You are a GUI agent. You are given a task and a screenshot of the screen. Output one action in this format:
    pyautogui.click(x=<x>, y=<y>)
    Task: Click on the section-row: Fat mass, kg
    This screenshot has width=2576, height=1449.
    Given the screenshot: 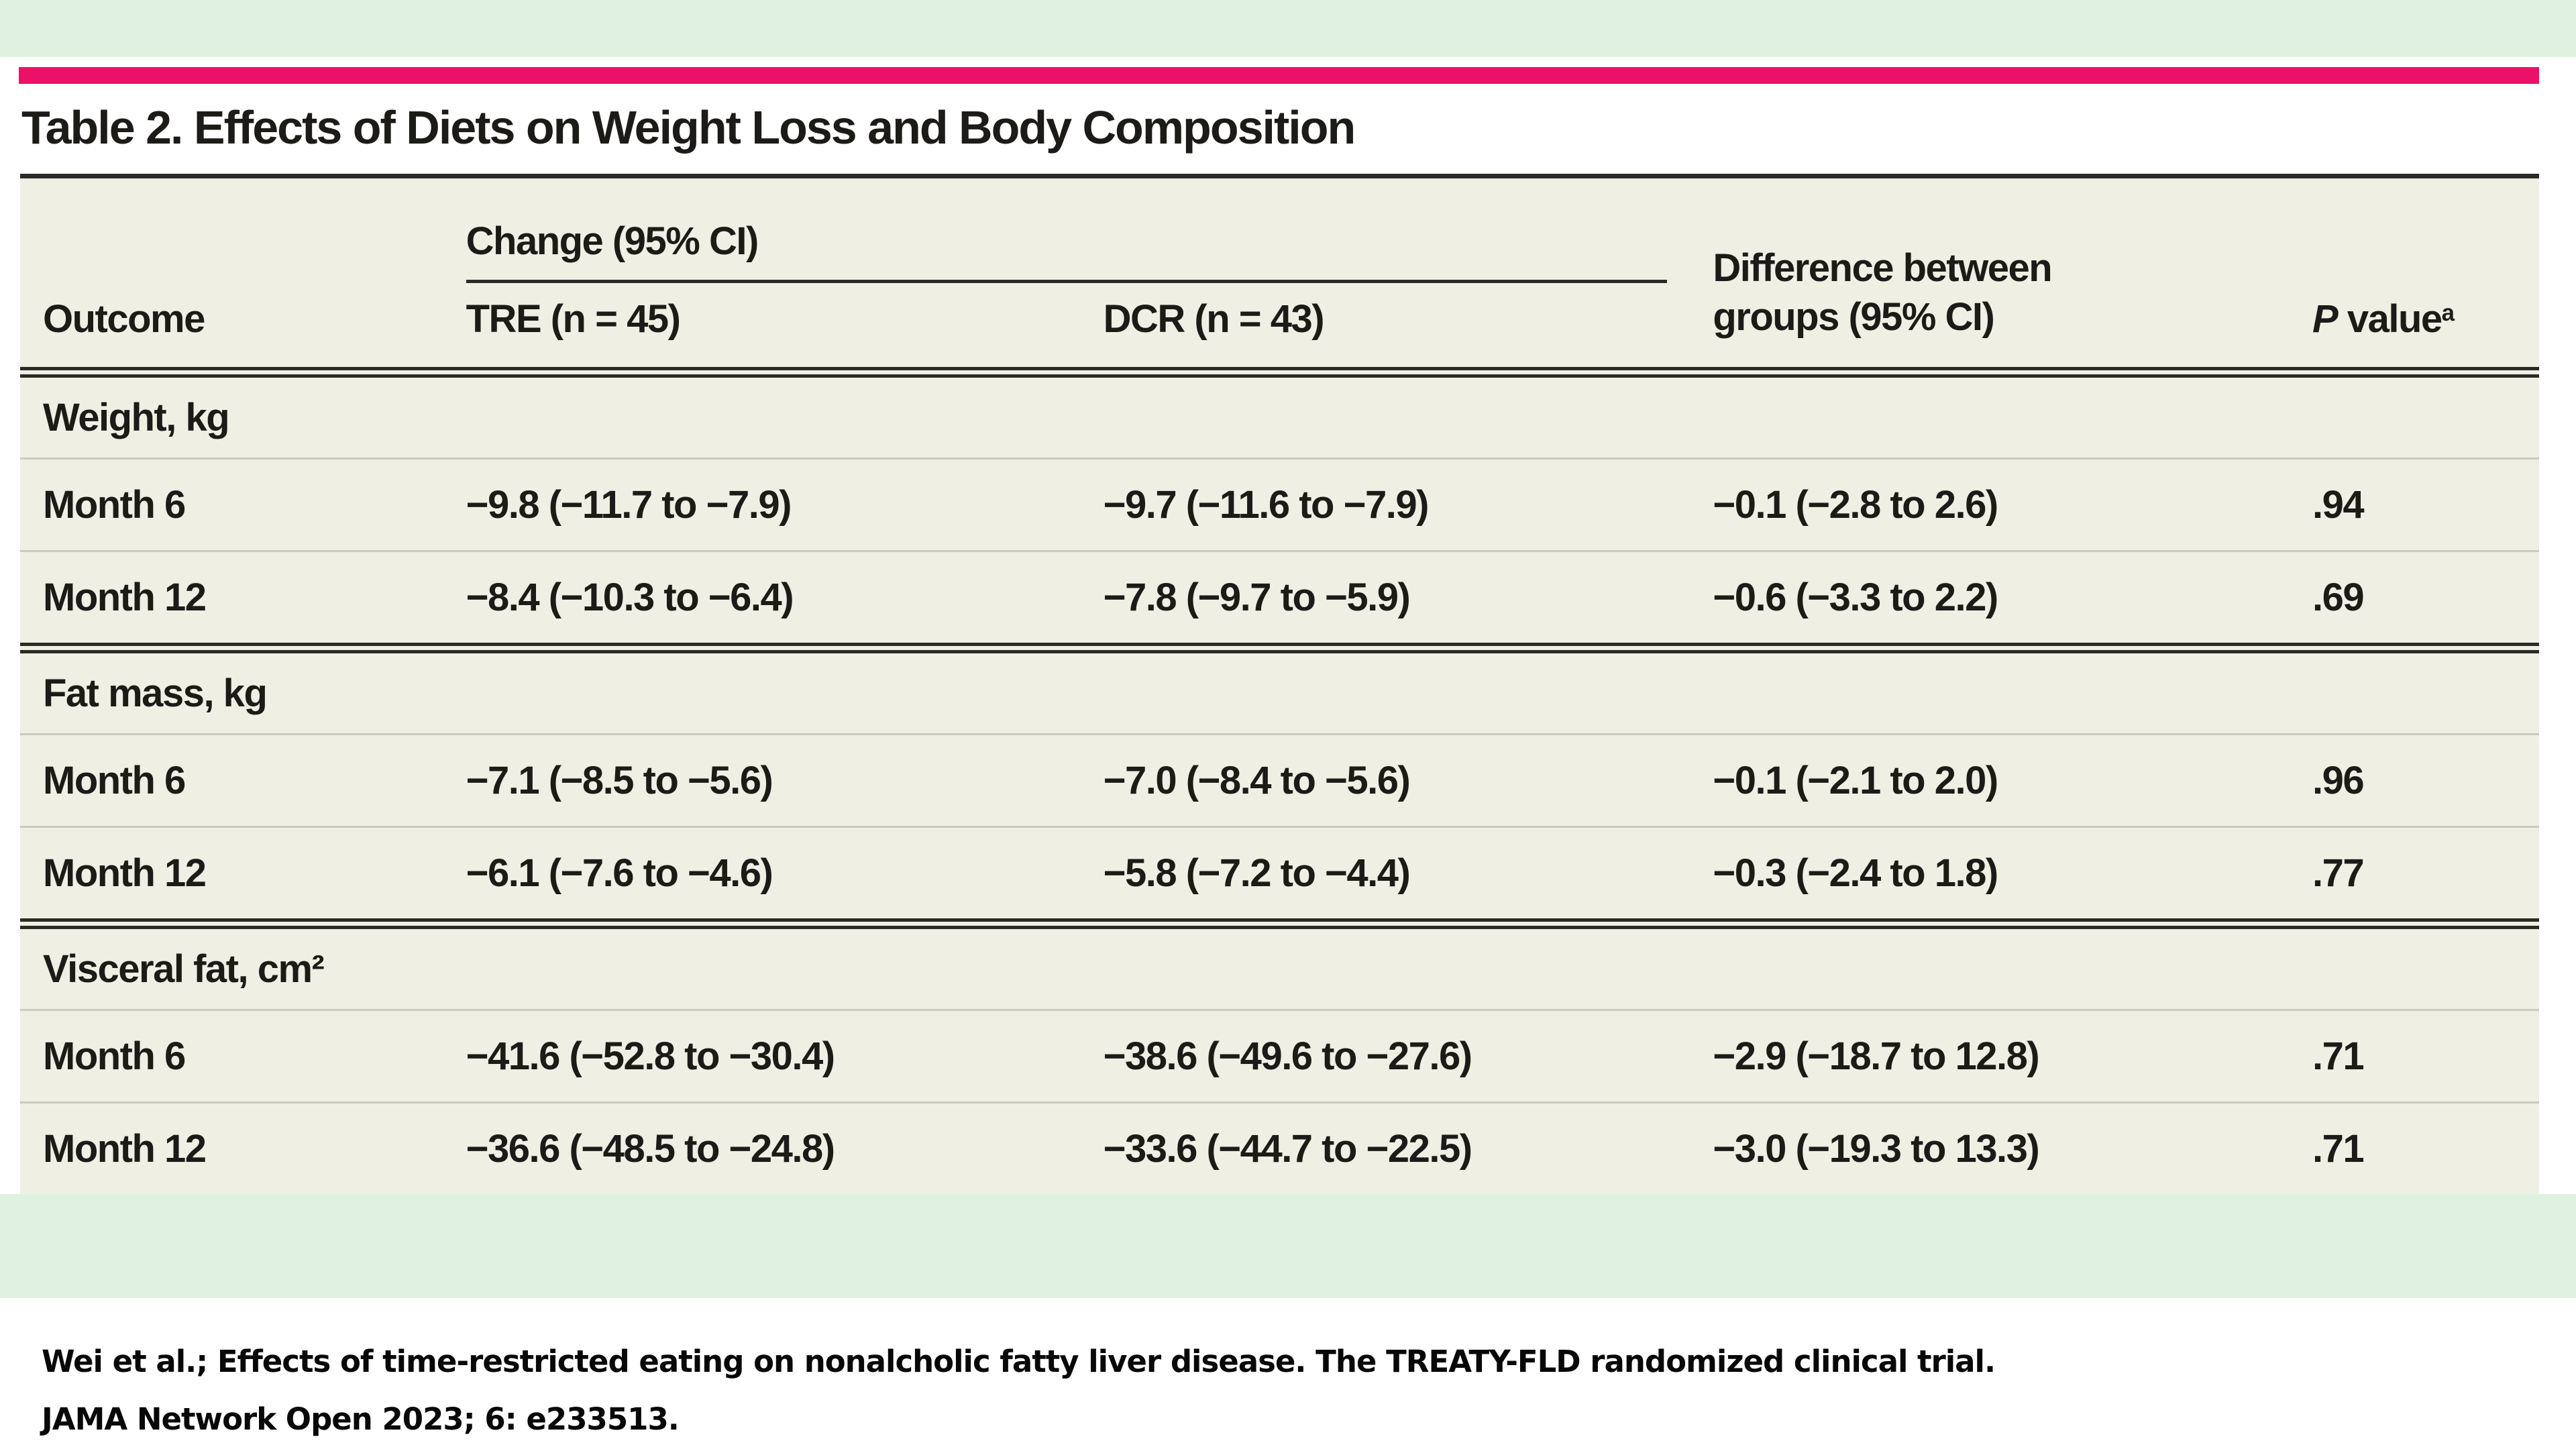 What is the action you would take?
    pyautogui.click(x=1279, y=689)
    